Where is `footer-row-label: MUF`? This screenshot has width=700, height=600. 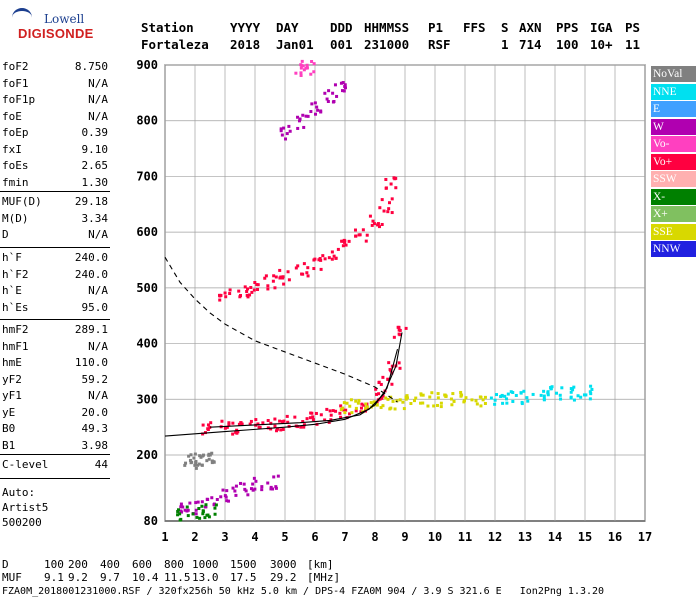 footer-row-label: MUF is located at coordinates (12, 577).